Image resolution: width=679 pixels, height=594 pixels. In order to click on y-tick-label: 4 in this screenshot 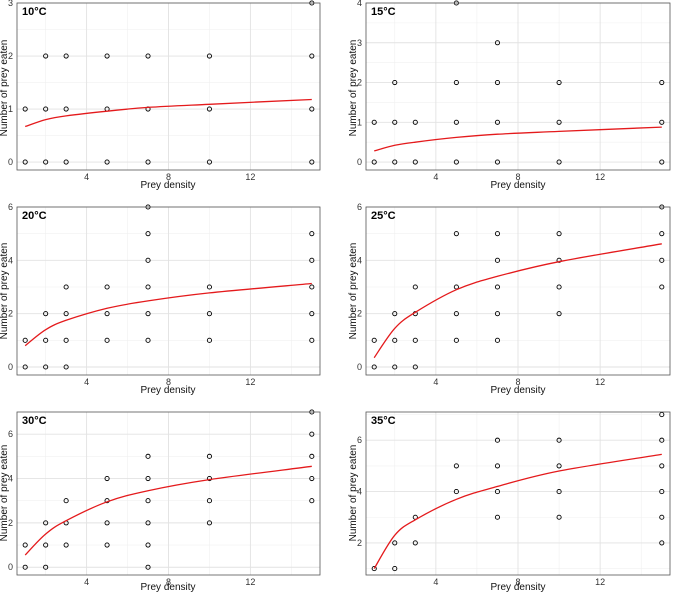, I will do `click(359, 260)`.